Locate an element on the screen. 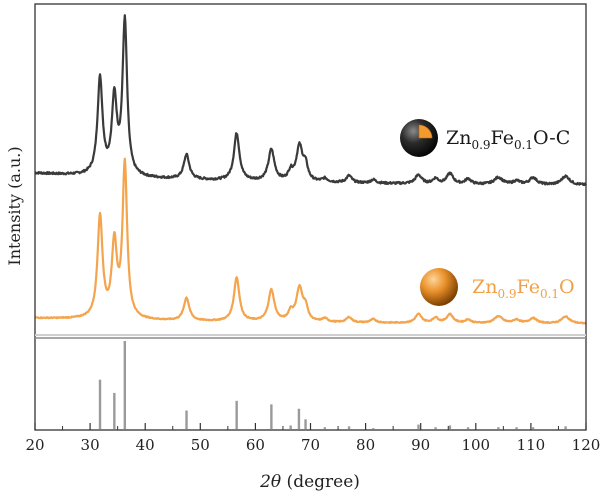 This screenshot has width=600, height=496. y-axis-label: Intensity (a.u.) is located at coordinates (14, 205).